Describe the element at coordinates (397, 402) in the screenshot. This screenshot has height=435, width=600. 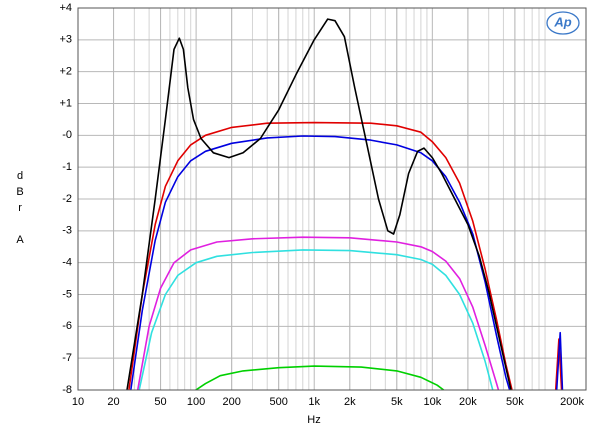
I see `x-tick-label: 5k` at that location.